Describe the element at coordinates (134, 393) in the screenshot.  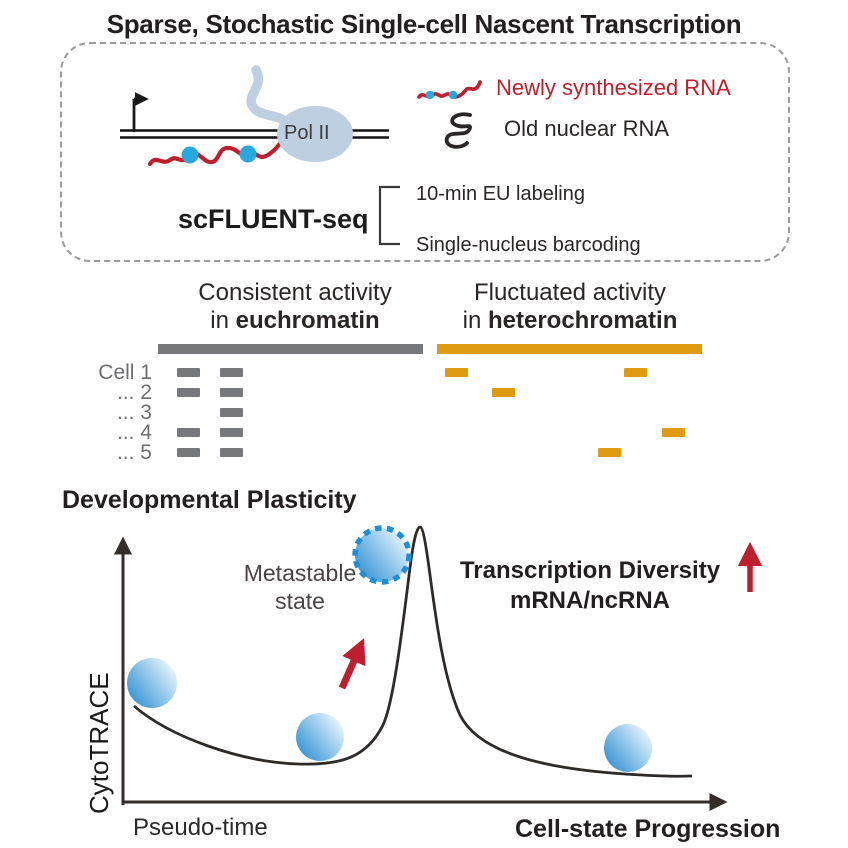
I see `cell-label: ... 2` at that location.